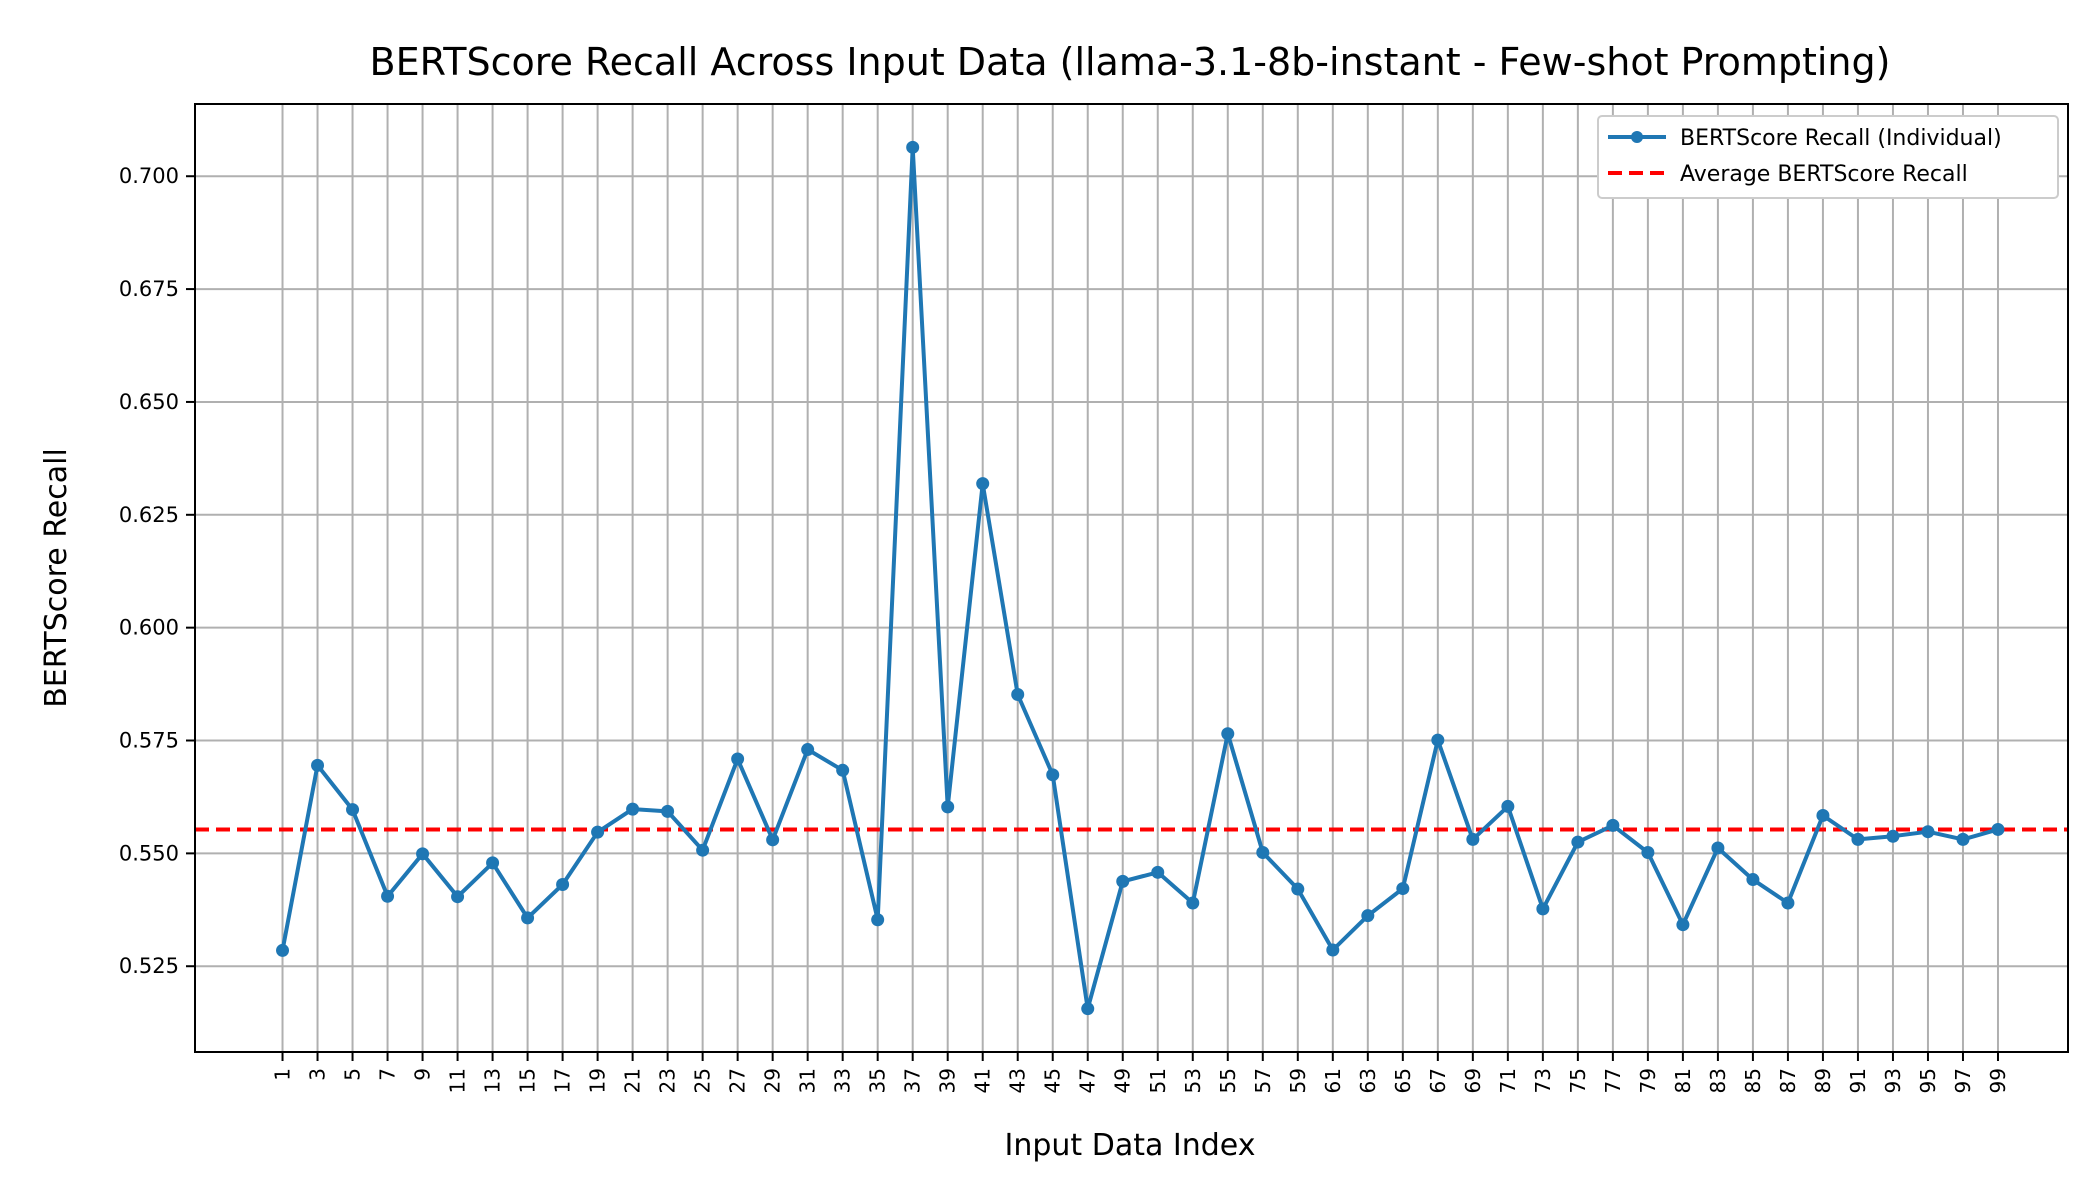  Describe the element at coordinates (1613, 1080) in the screenshot. I see `x-tick-label: 77` at that location.